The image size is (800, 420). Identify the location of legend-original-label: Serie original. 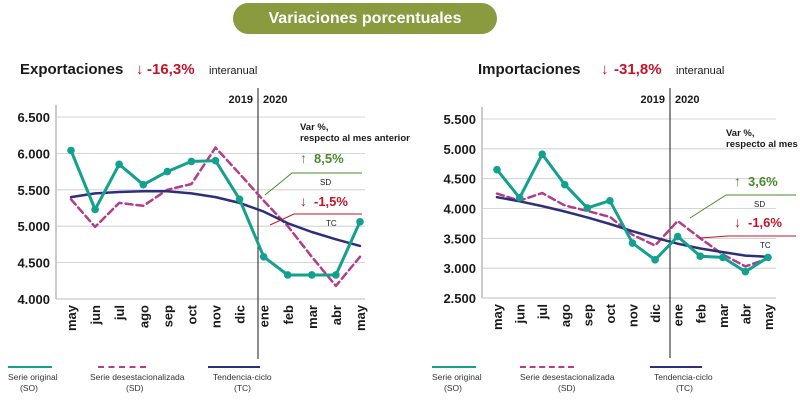
(33, 377).